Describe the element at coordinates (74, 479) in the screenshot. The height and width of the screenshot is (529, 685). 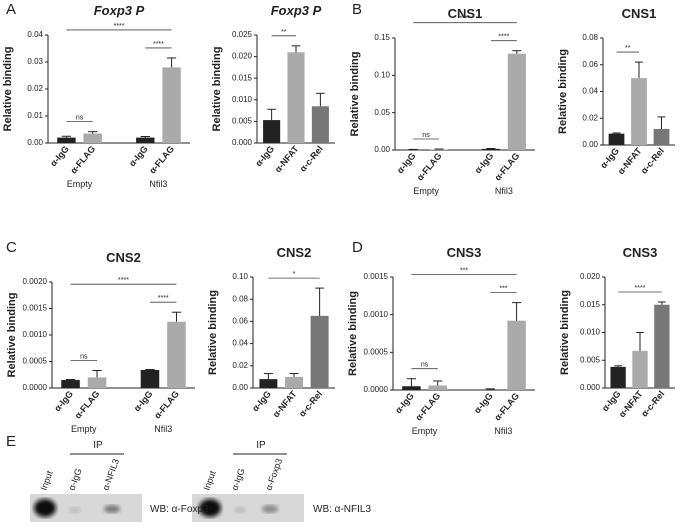
I see `lane-label: α-IgG` at that location.